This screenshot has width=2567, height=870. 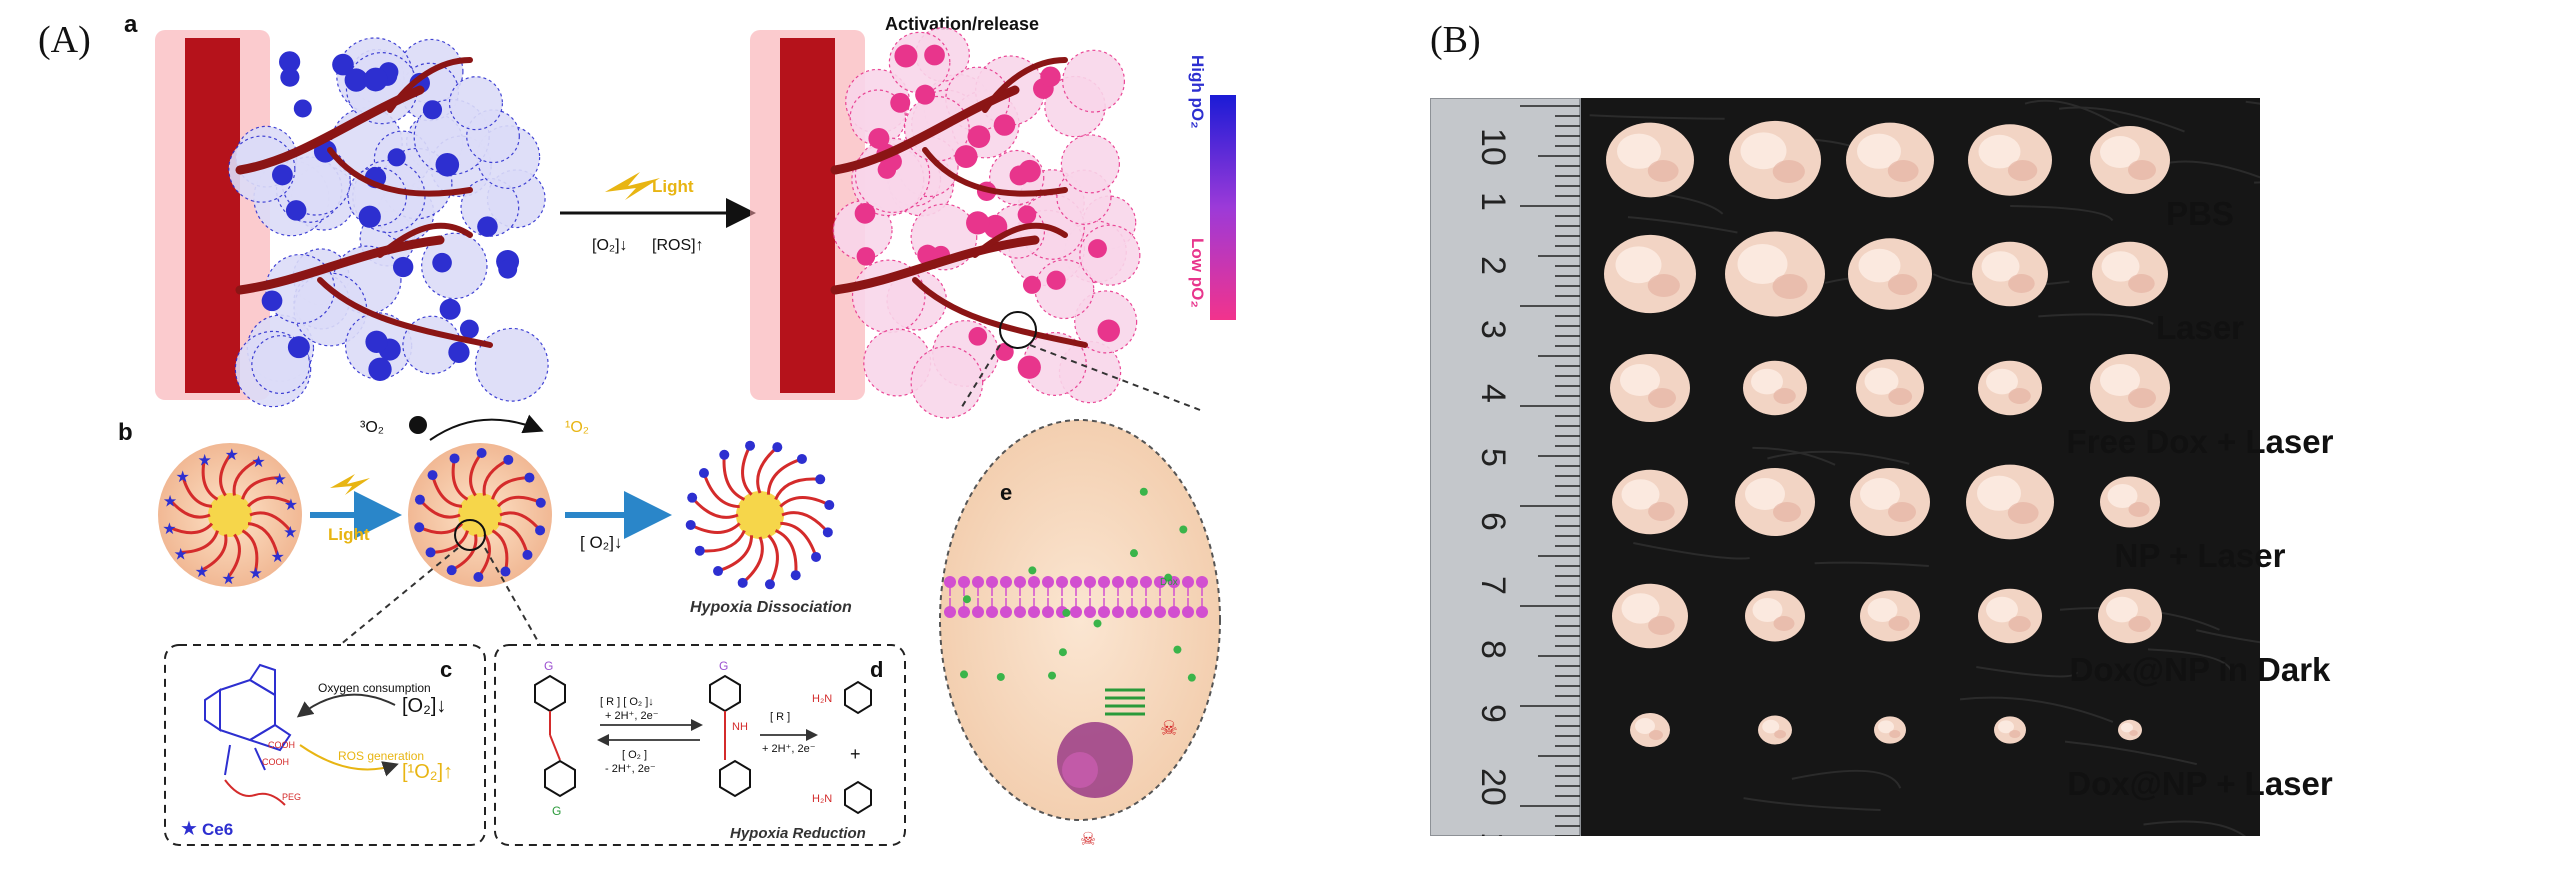 I want to click on group-label: Dox@NP in Dark, so click(x=2200, y=669).